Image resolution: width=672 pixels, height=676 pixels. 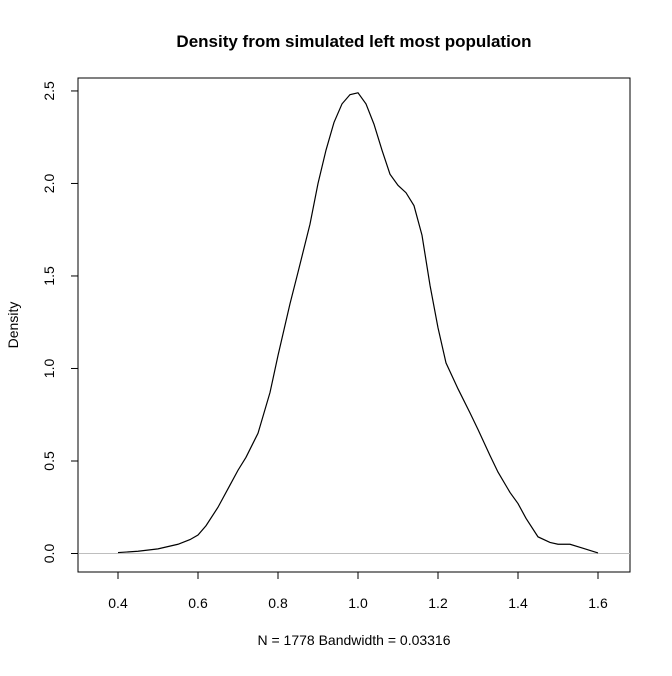 What do you see at coordinates (49, 369) in the screenshot?
I see `y-tick-label: 1.0` at bounding box center [49, 369].